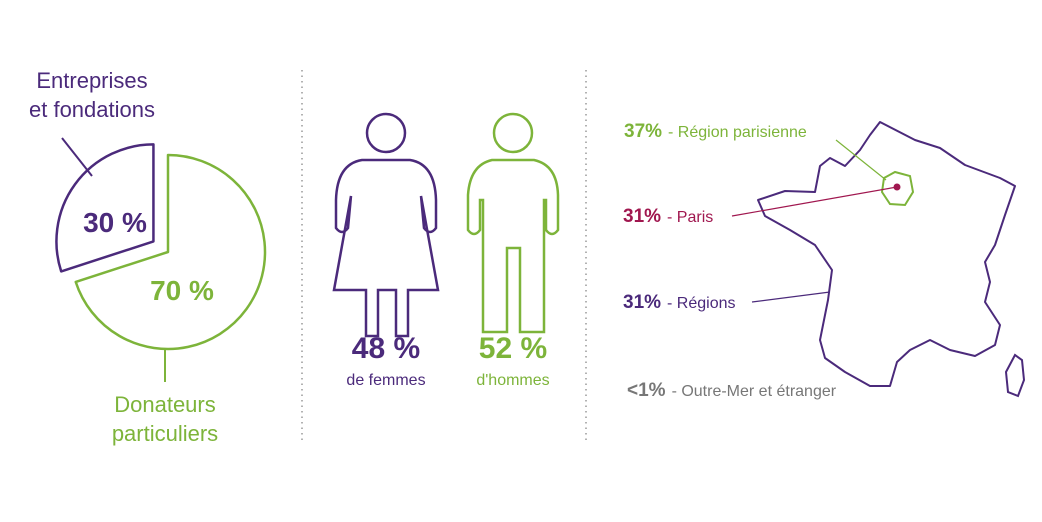  What do you see at coordinates (513, 348) in the screenshot?
I see `gender-value: 52 %` at bounding box center [513, 348].